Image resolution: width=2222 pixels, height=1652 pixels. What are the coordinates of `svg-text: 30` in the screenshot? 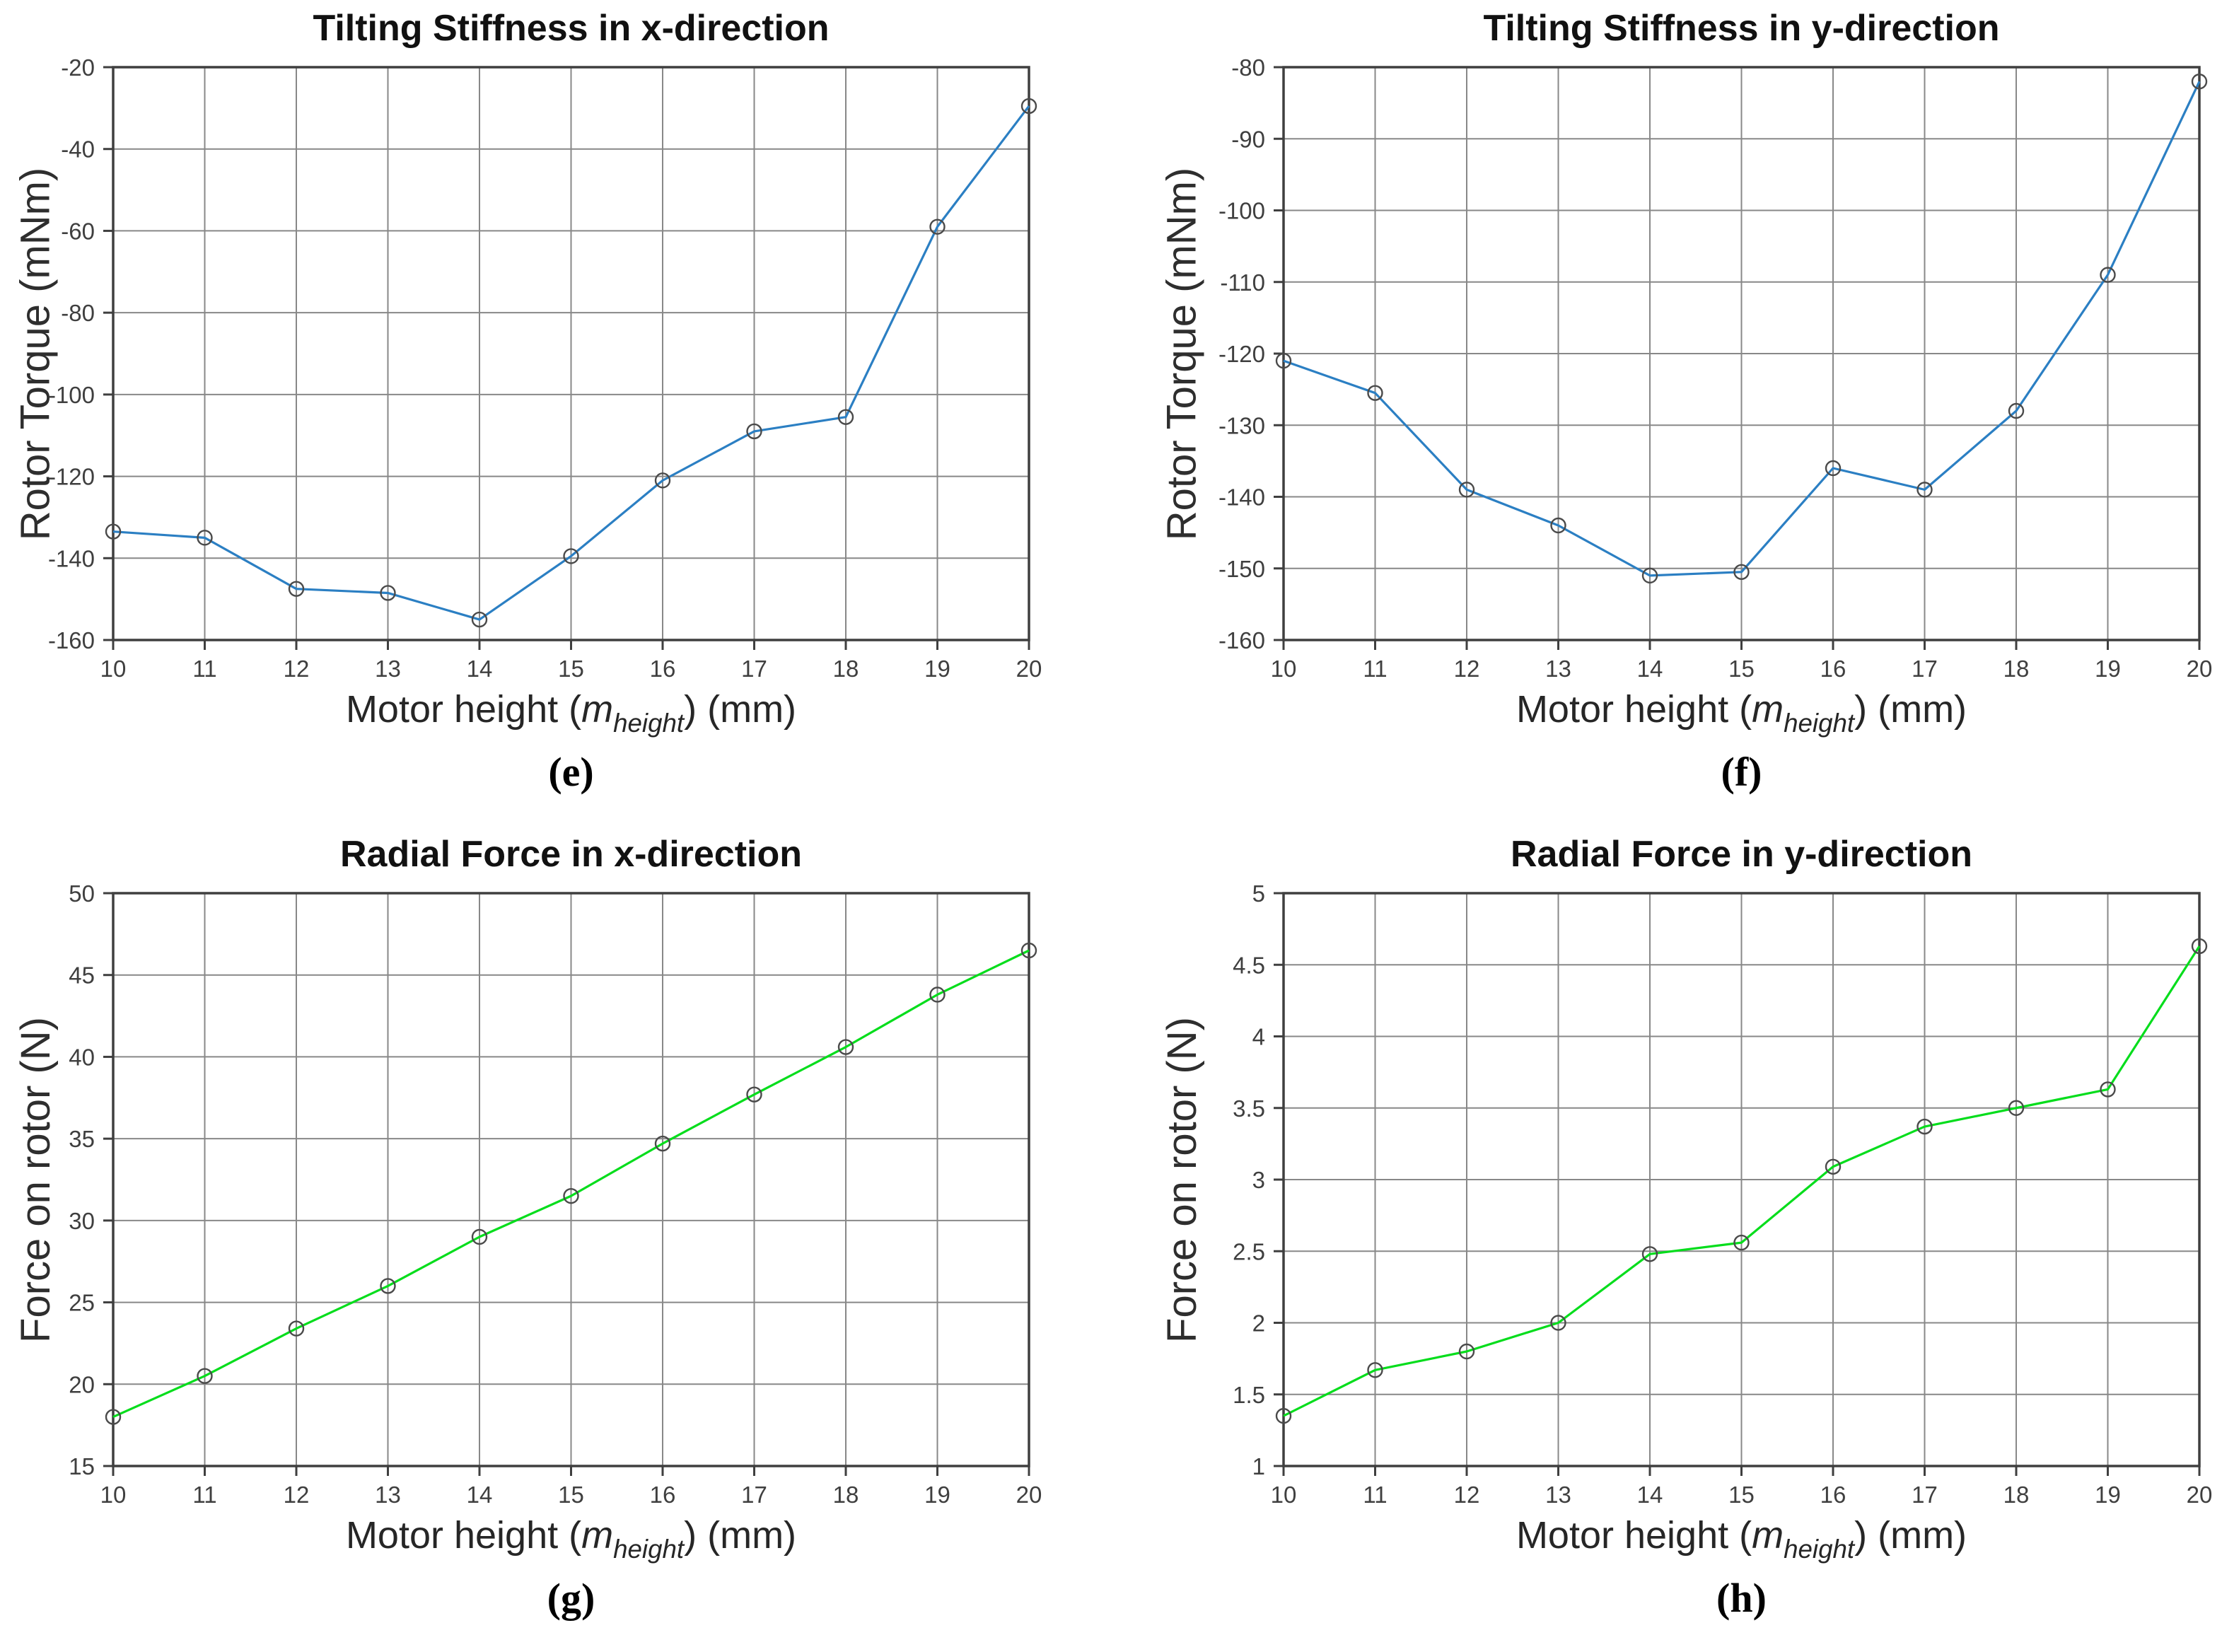 It's located at (82, 1221).